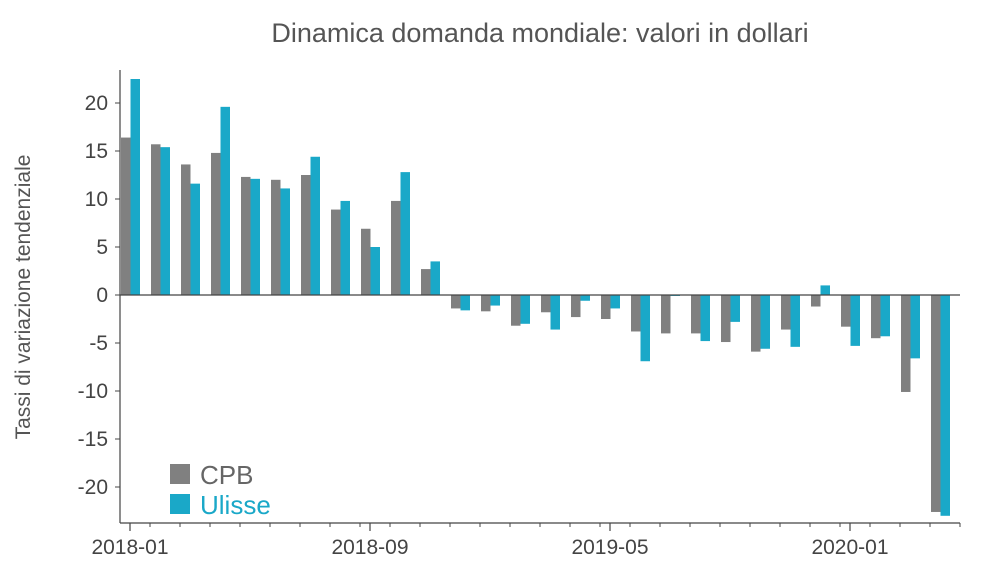 This screenshot has width=990, height=575. Describe the element at coordinates (93, 487) in the screenshot. I see `y-tick-label: -20` at that location.